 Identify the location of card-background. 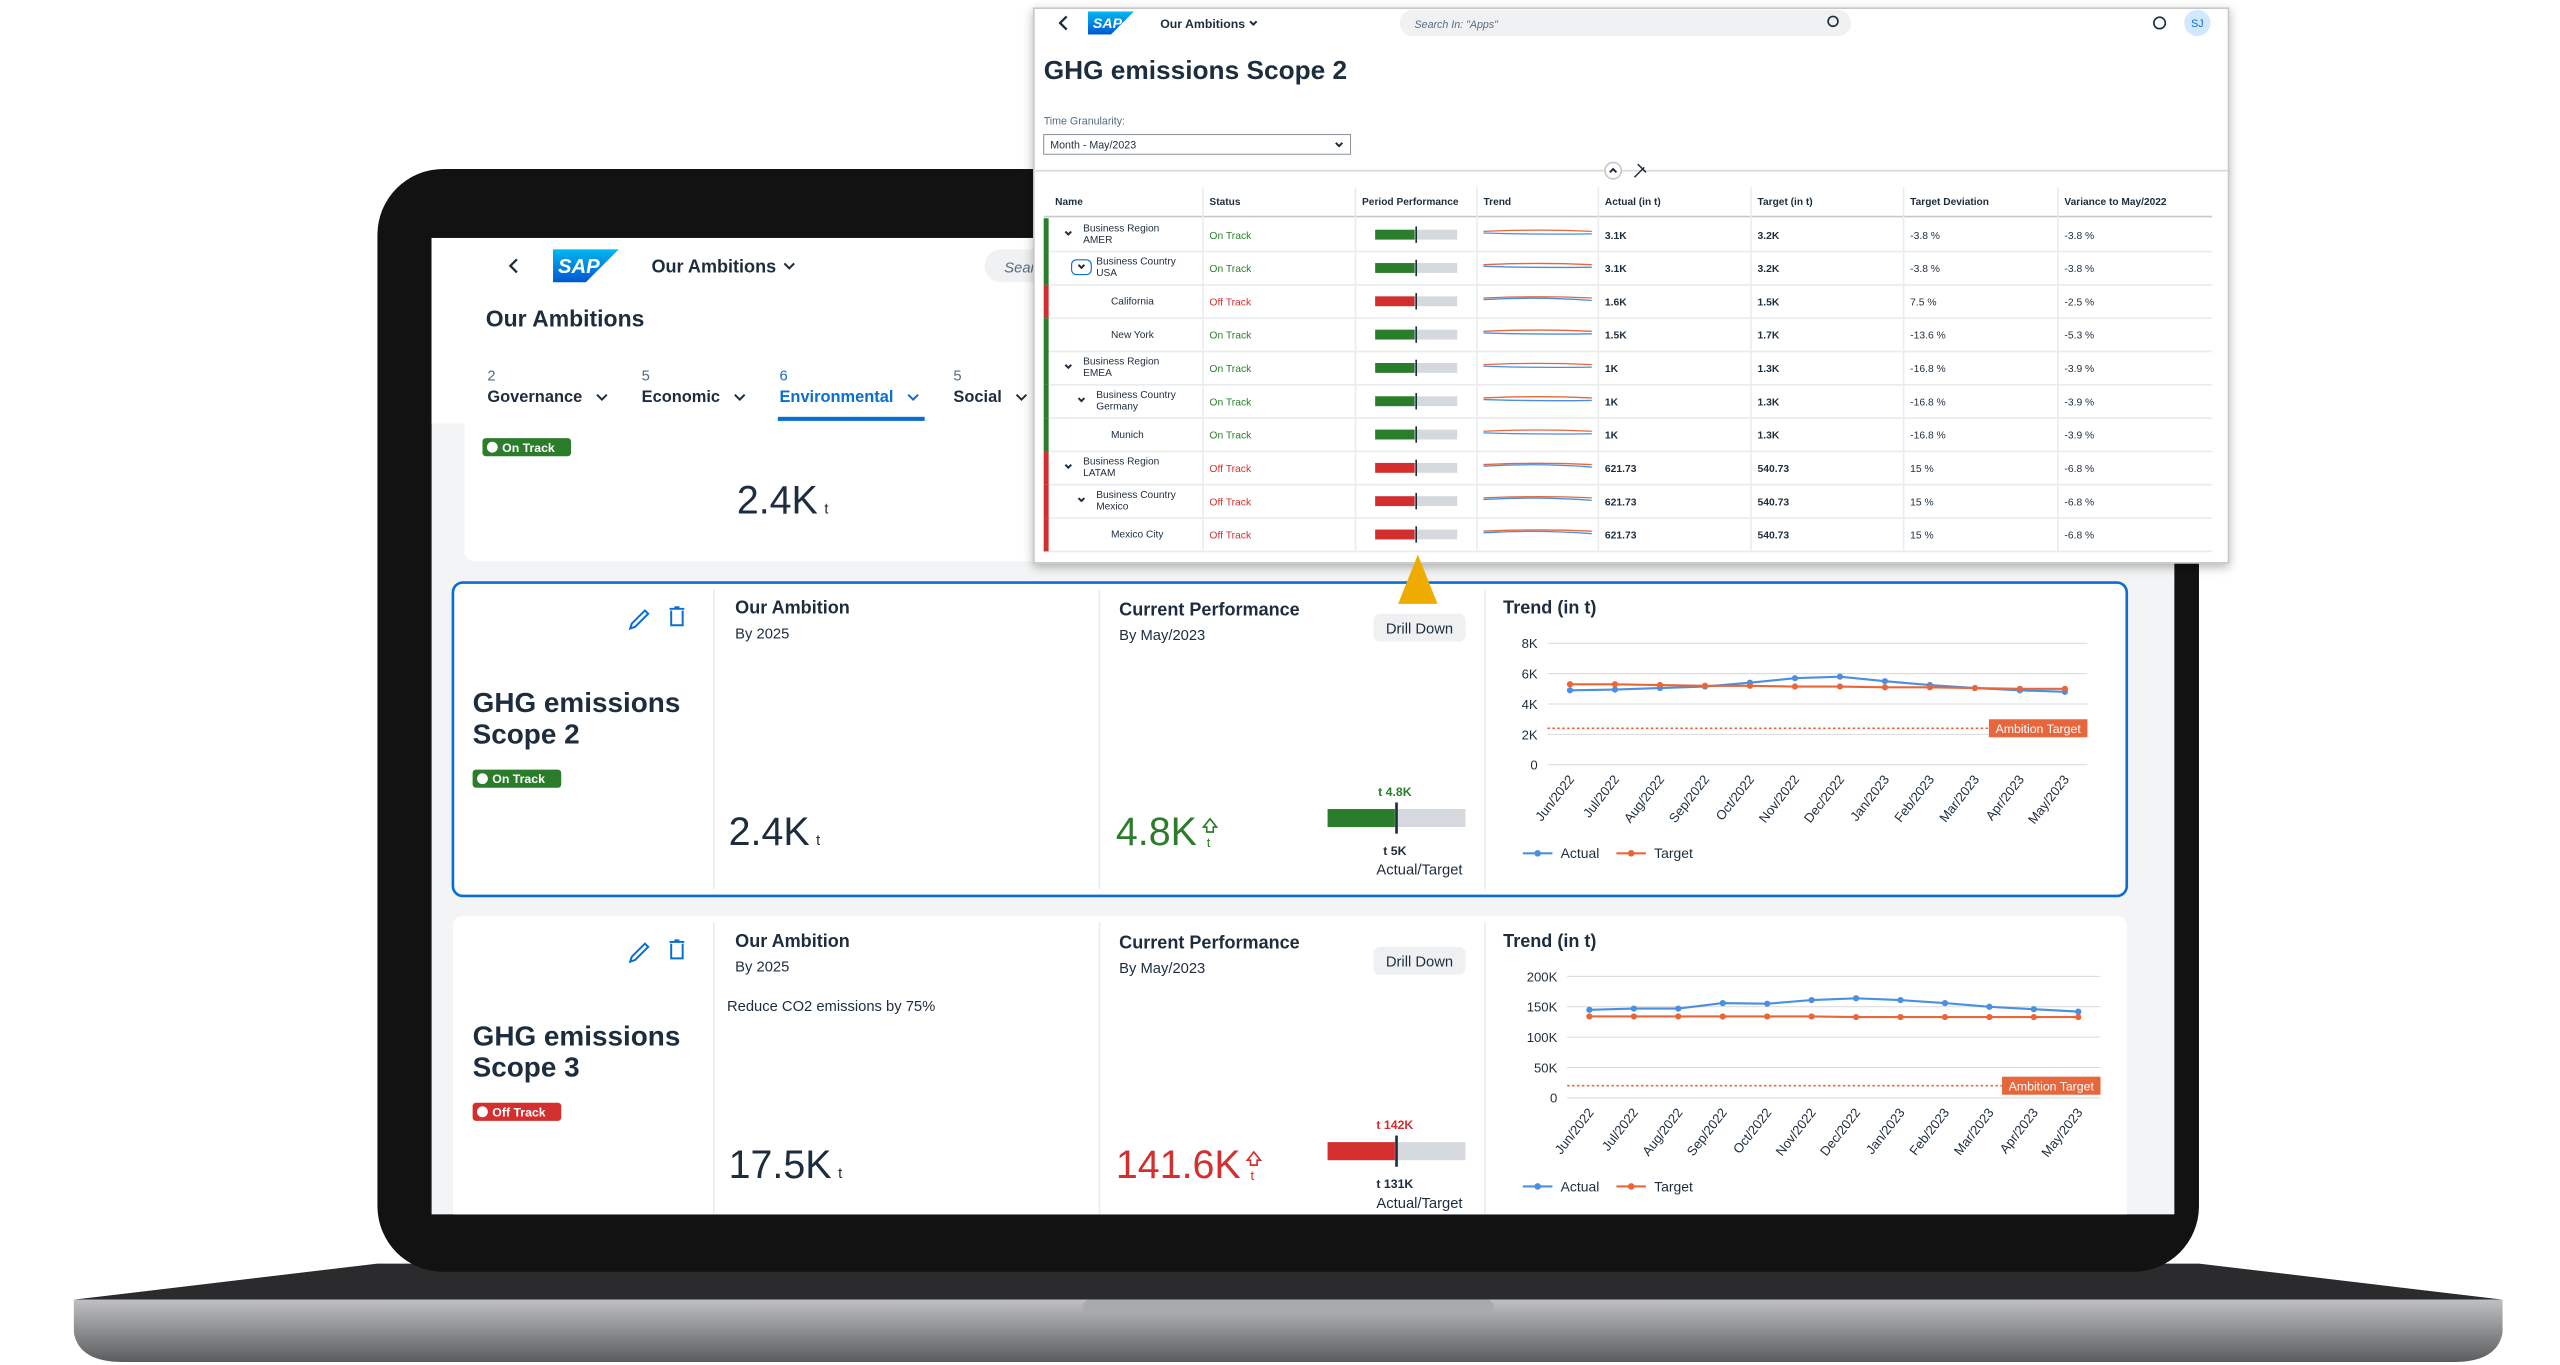
(1289, 1065).